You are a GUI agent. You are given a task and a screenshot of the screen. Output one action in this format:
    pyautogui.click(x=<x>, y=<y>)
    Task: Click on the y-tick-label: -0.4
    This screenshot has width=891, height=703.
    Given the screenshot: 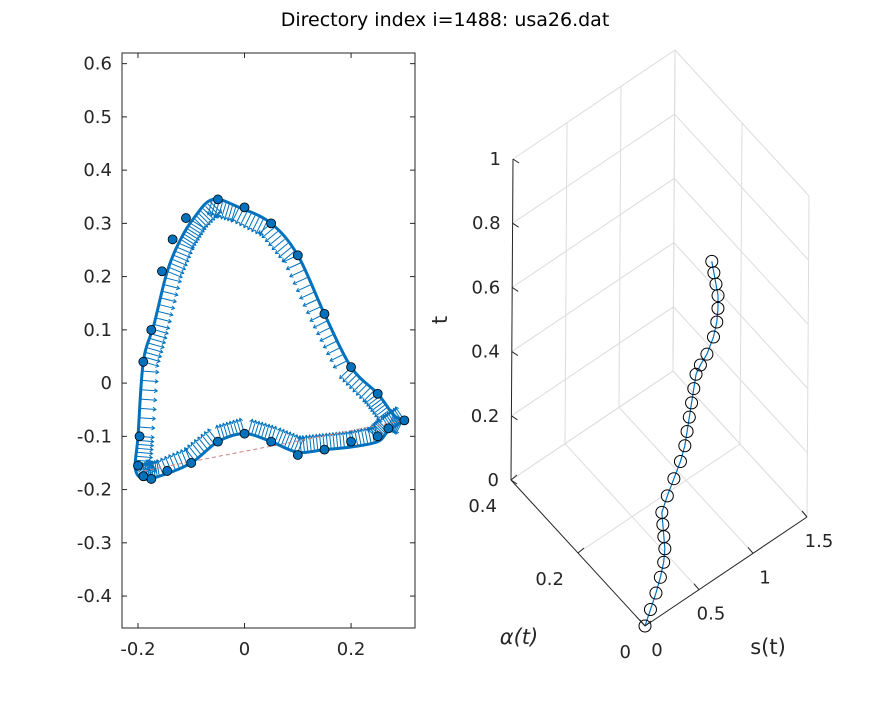 What is the action you would take?
    pyautogui.click(x=94, y=596)
    